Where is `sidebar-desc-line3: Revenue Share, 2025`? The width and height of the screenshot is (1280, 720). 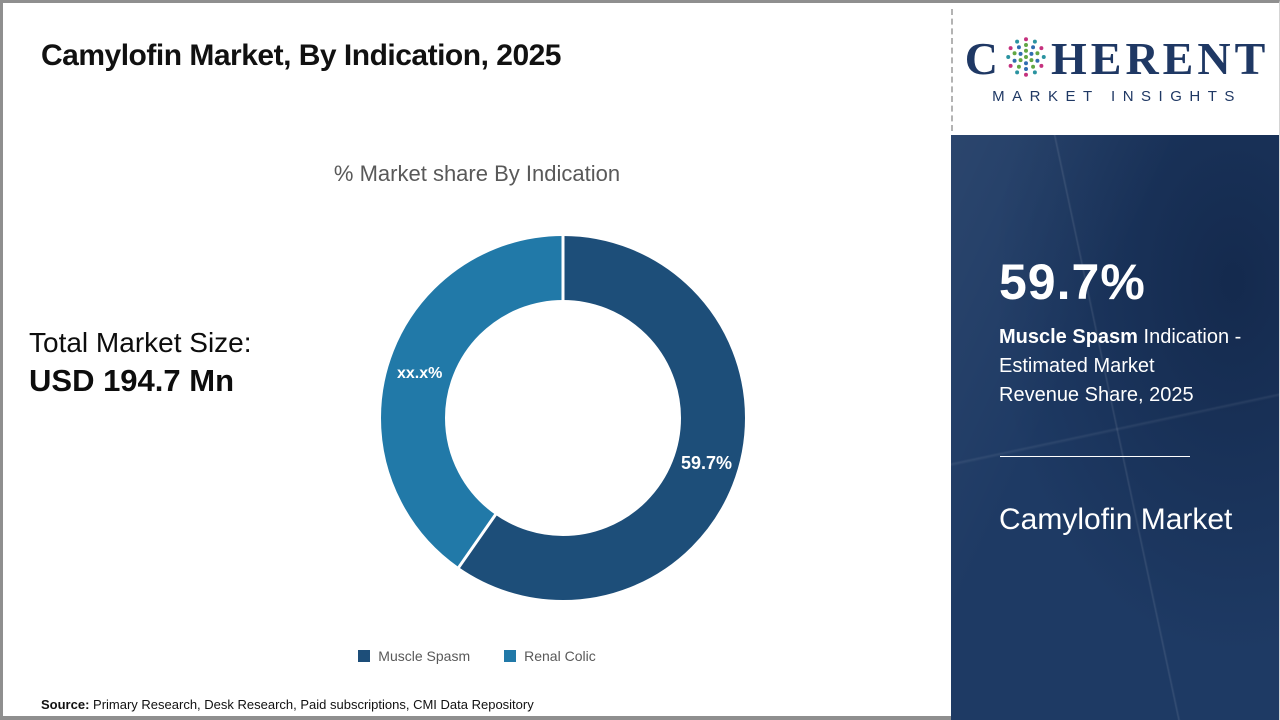
sidebar-desc-line3: Revenue Share, 2025 is located at coordinates (1096, 395).